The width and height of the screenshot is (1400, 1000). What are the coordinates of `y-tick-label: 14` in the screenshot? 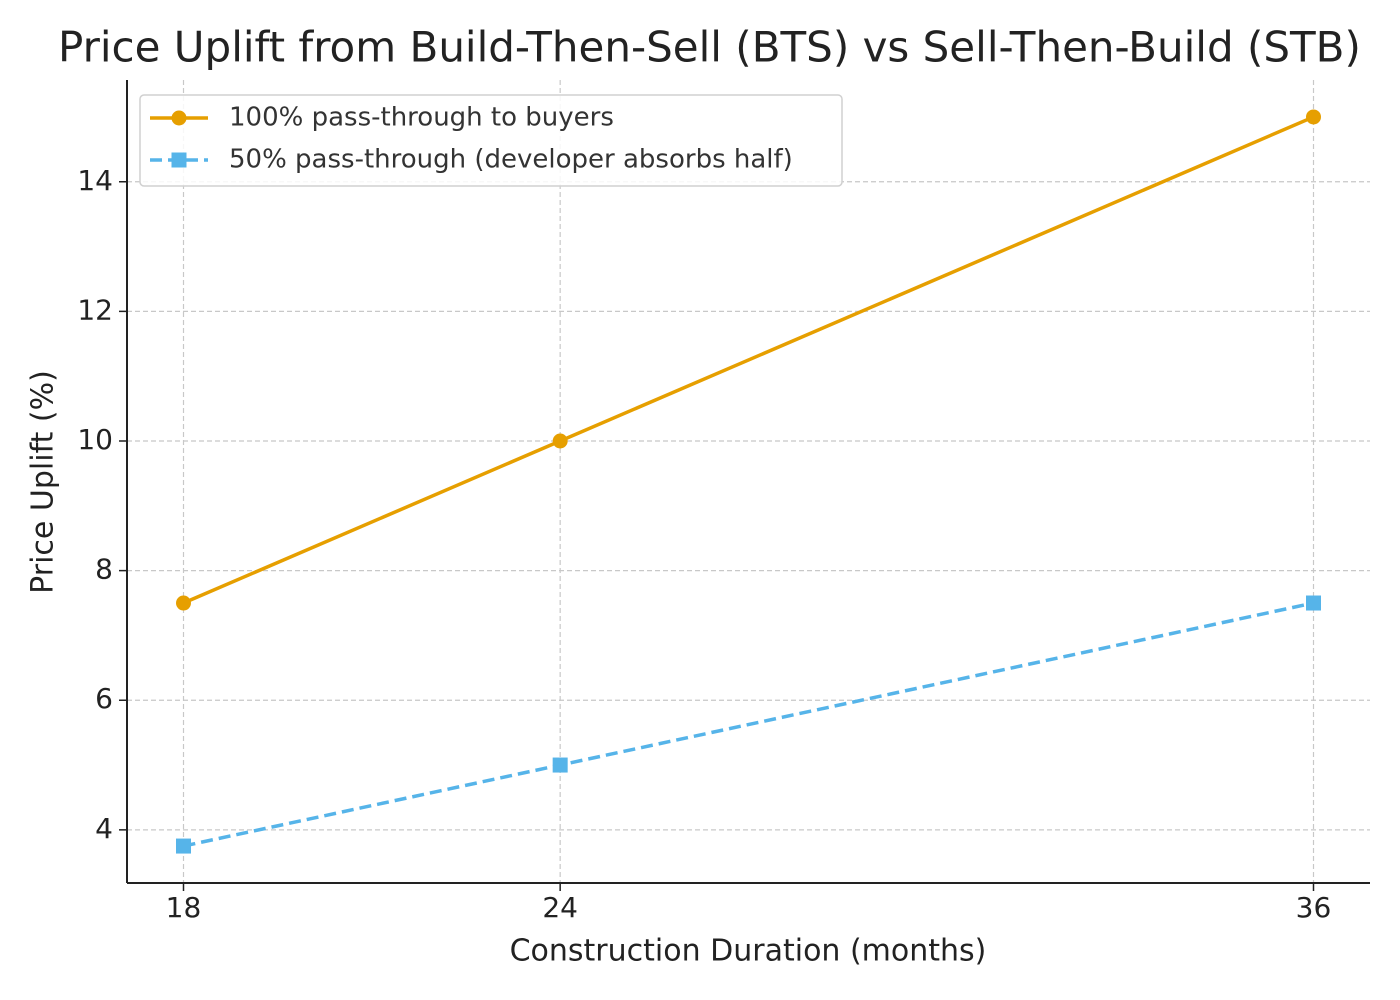 It's located at (95, 180).